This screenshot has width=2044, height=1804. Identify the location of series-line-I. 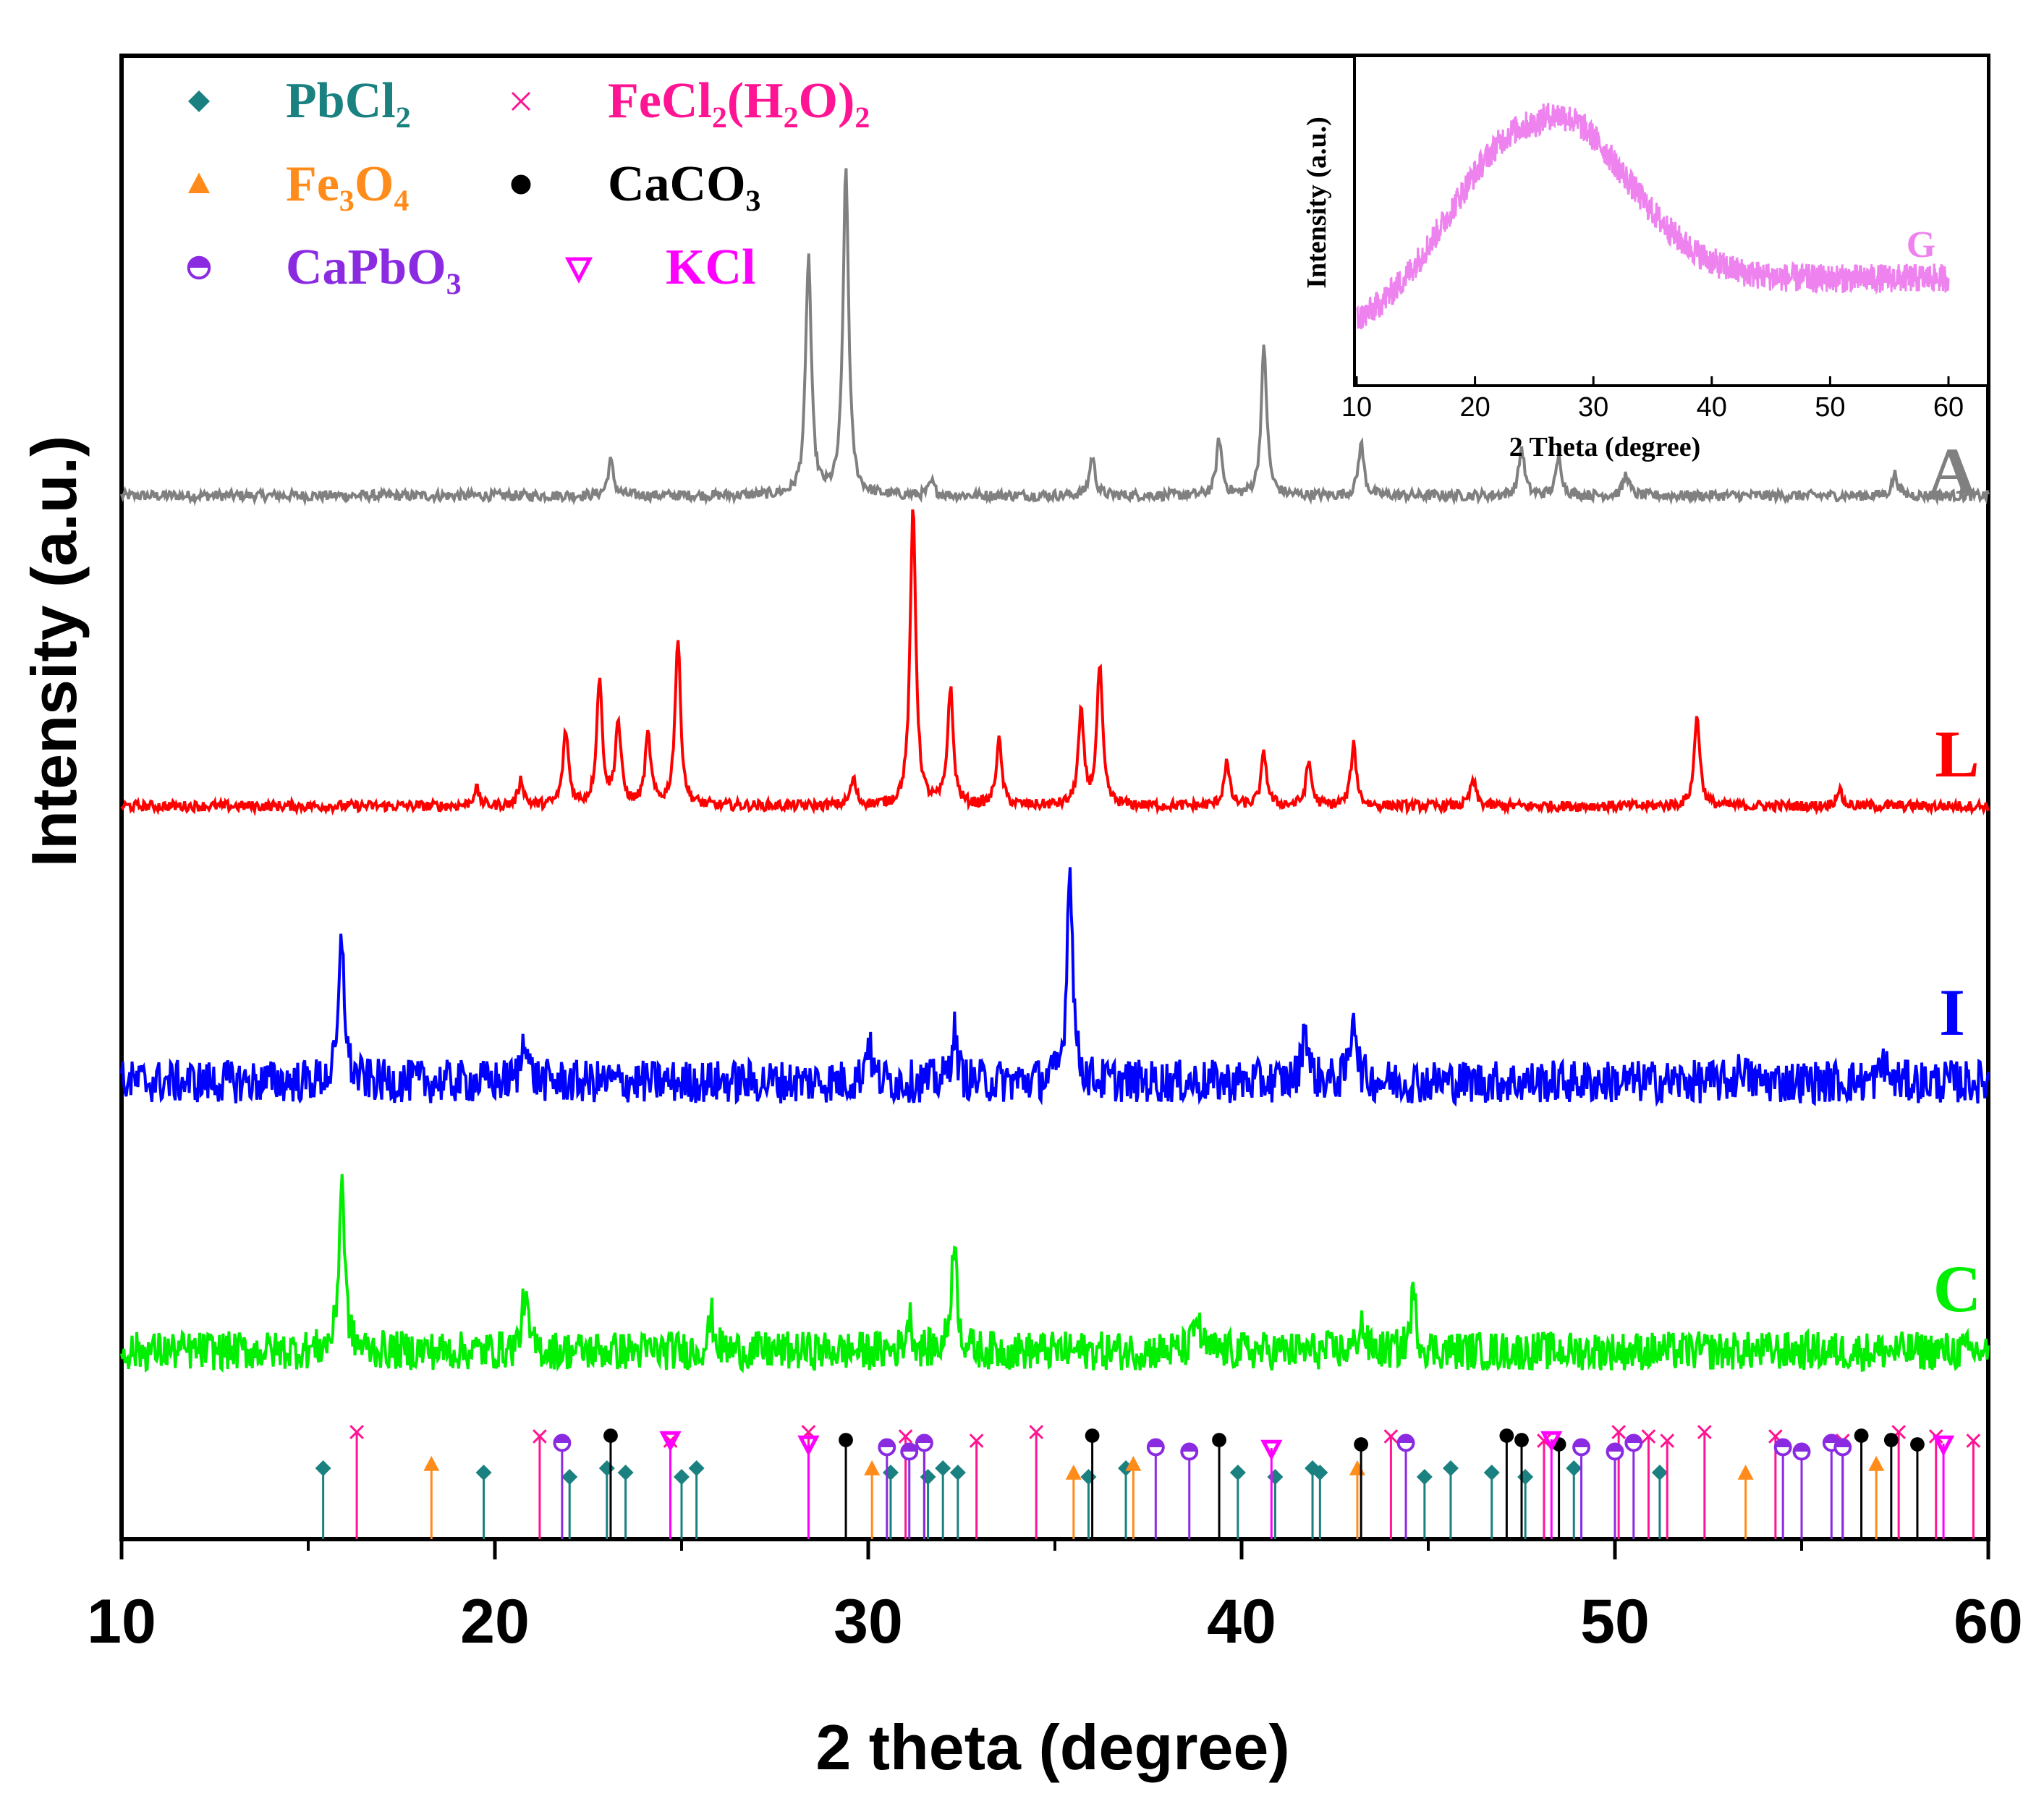
(1055, 987).